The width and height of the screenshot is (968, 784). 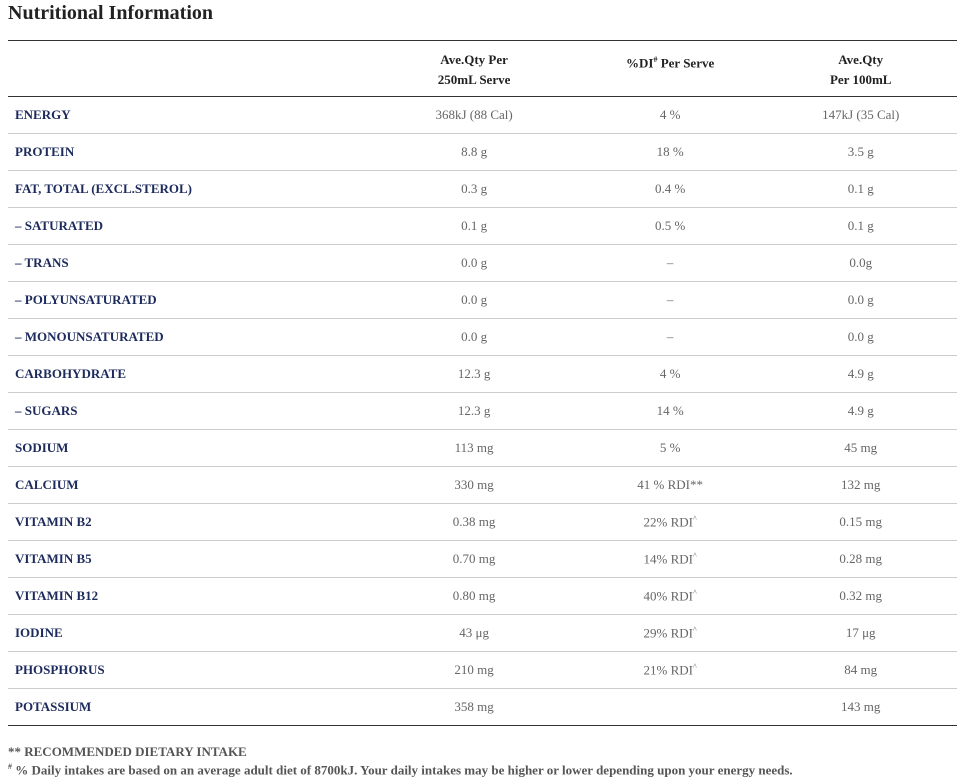 I want to click on value-cell: 45 mg, so click(x=860, y=448).